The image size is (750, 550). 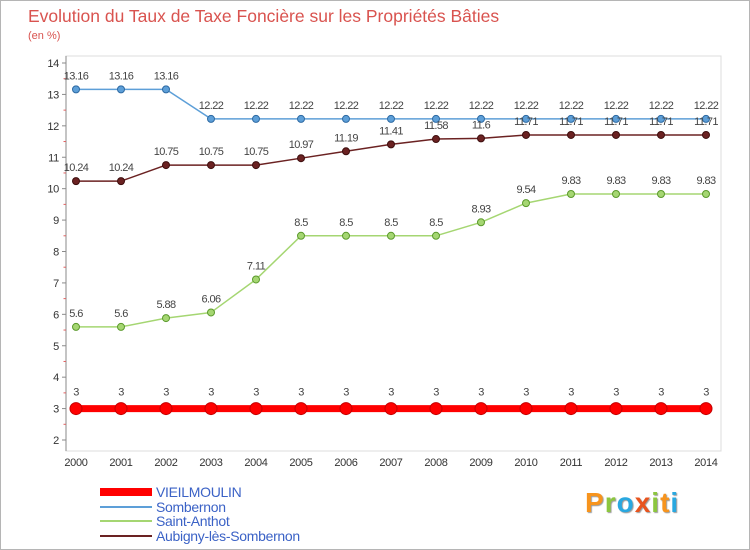 I want to click on y-tick-label: 10, so click(x=53, y=190).